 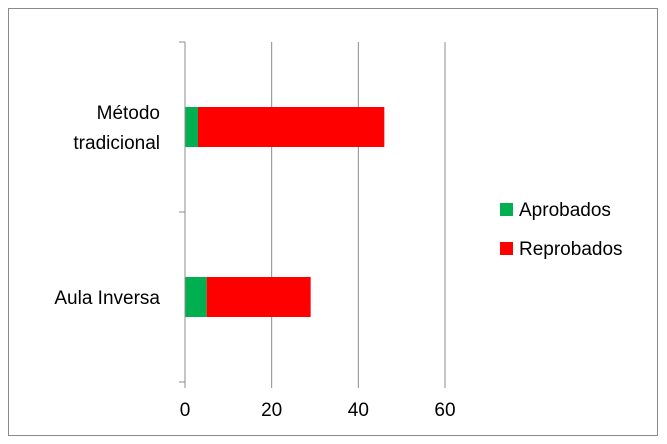 I want to click on category-label: Método, so click(x=128, y=113).